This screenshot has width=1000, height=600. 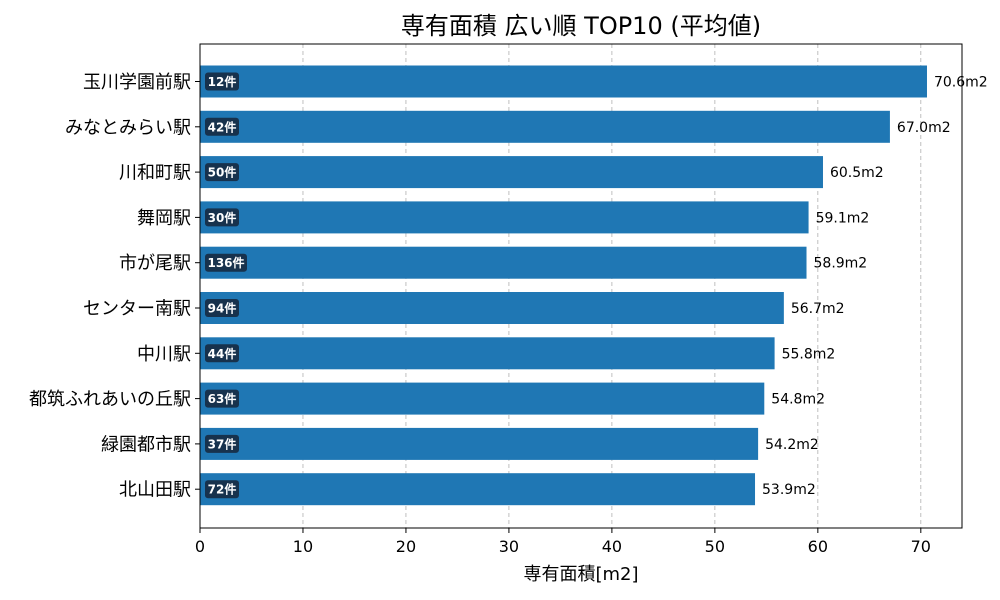 I want to click on value-label: 54.2m2, so click(x=792, y=445).